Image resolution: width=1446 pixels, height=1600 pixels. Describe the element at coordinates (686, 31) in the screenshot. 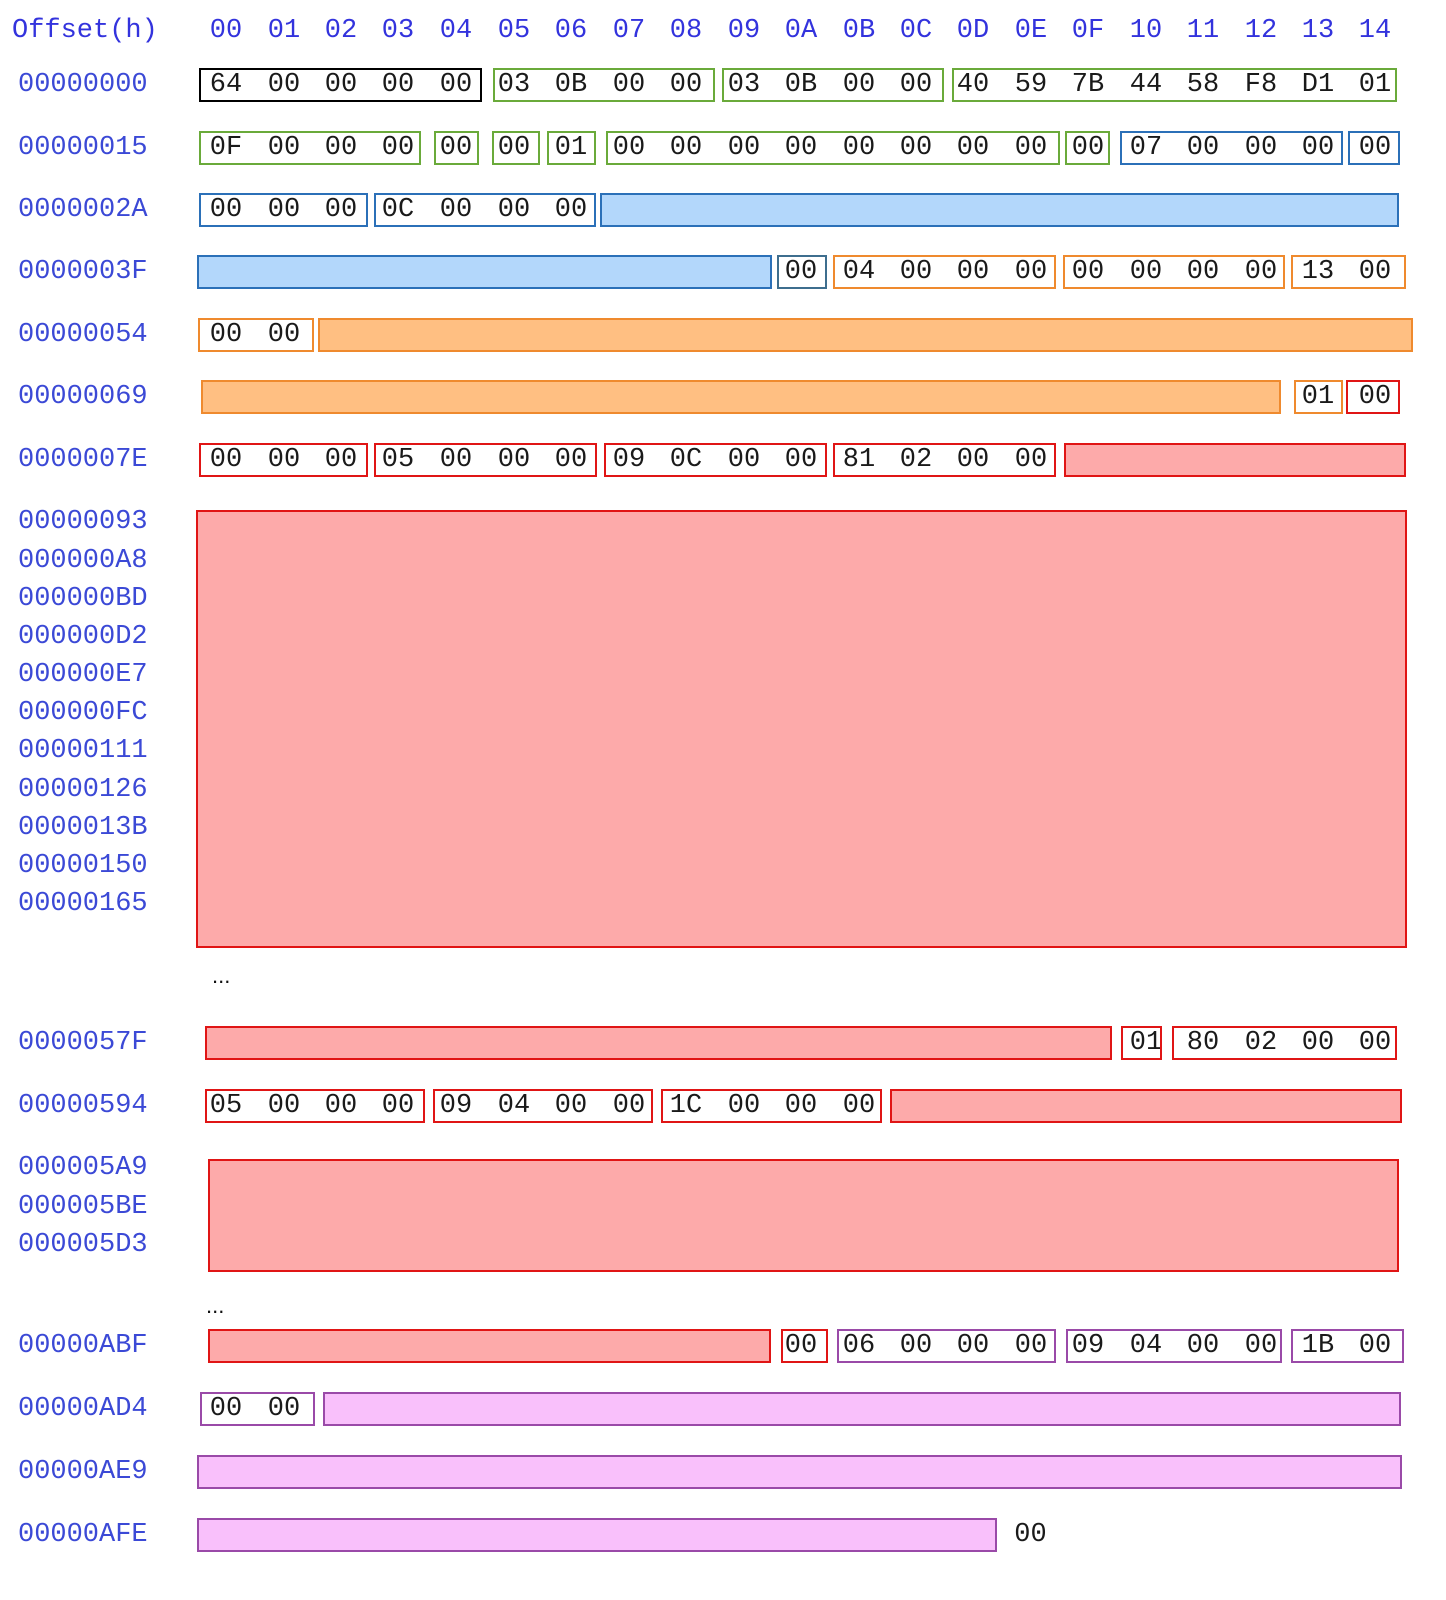

I see `column-header-08: 08` at that location.